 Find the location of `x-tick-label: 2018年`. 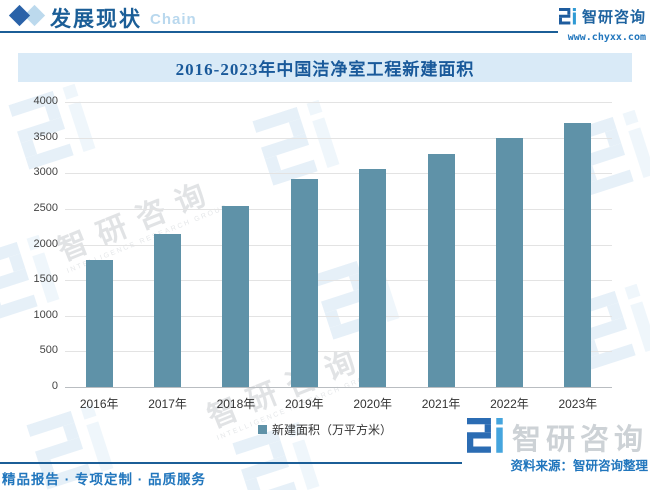

x-tick-label: 2018年 is located at coordinates (236, 404).